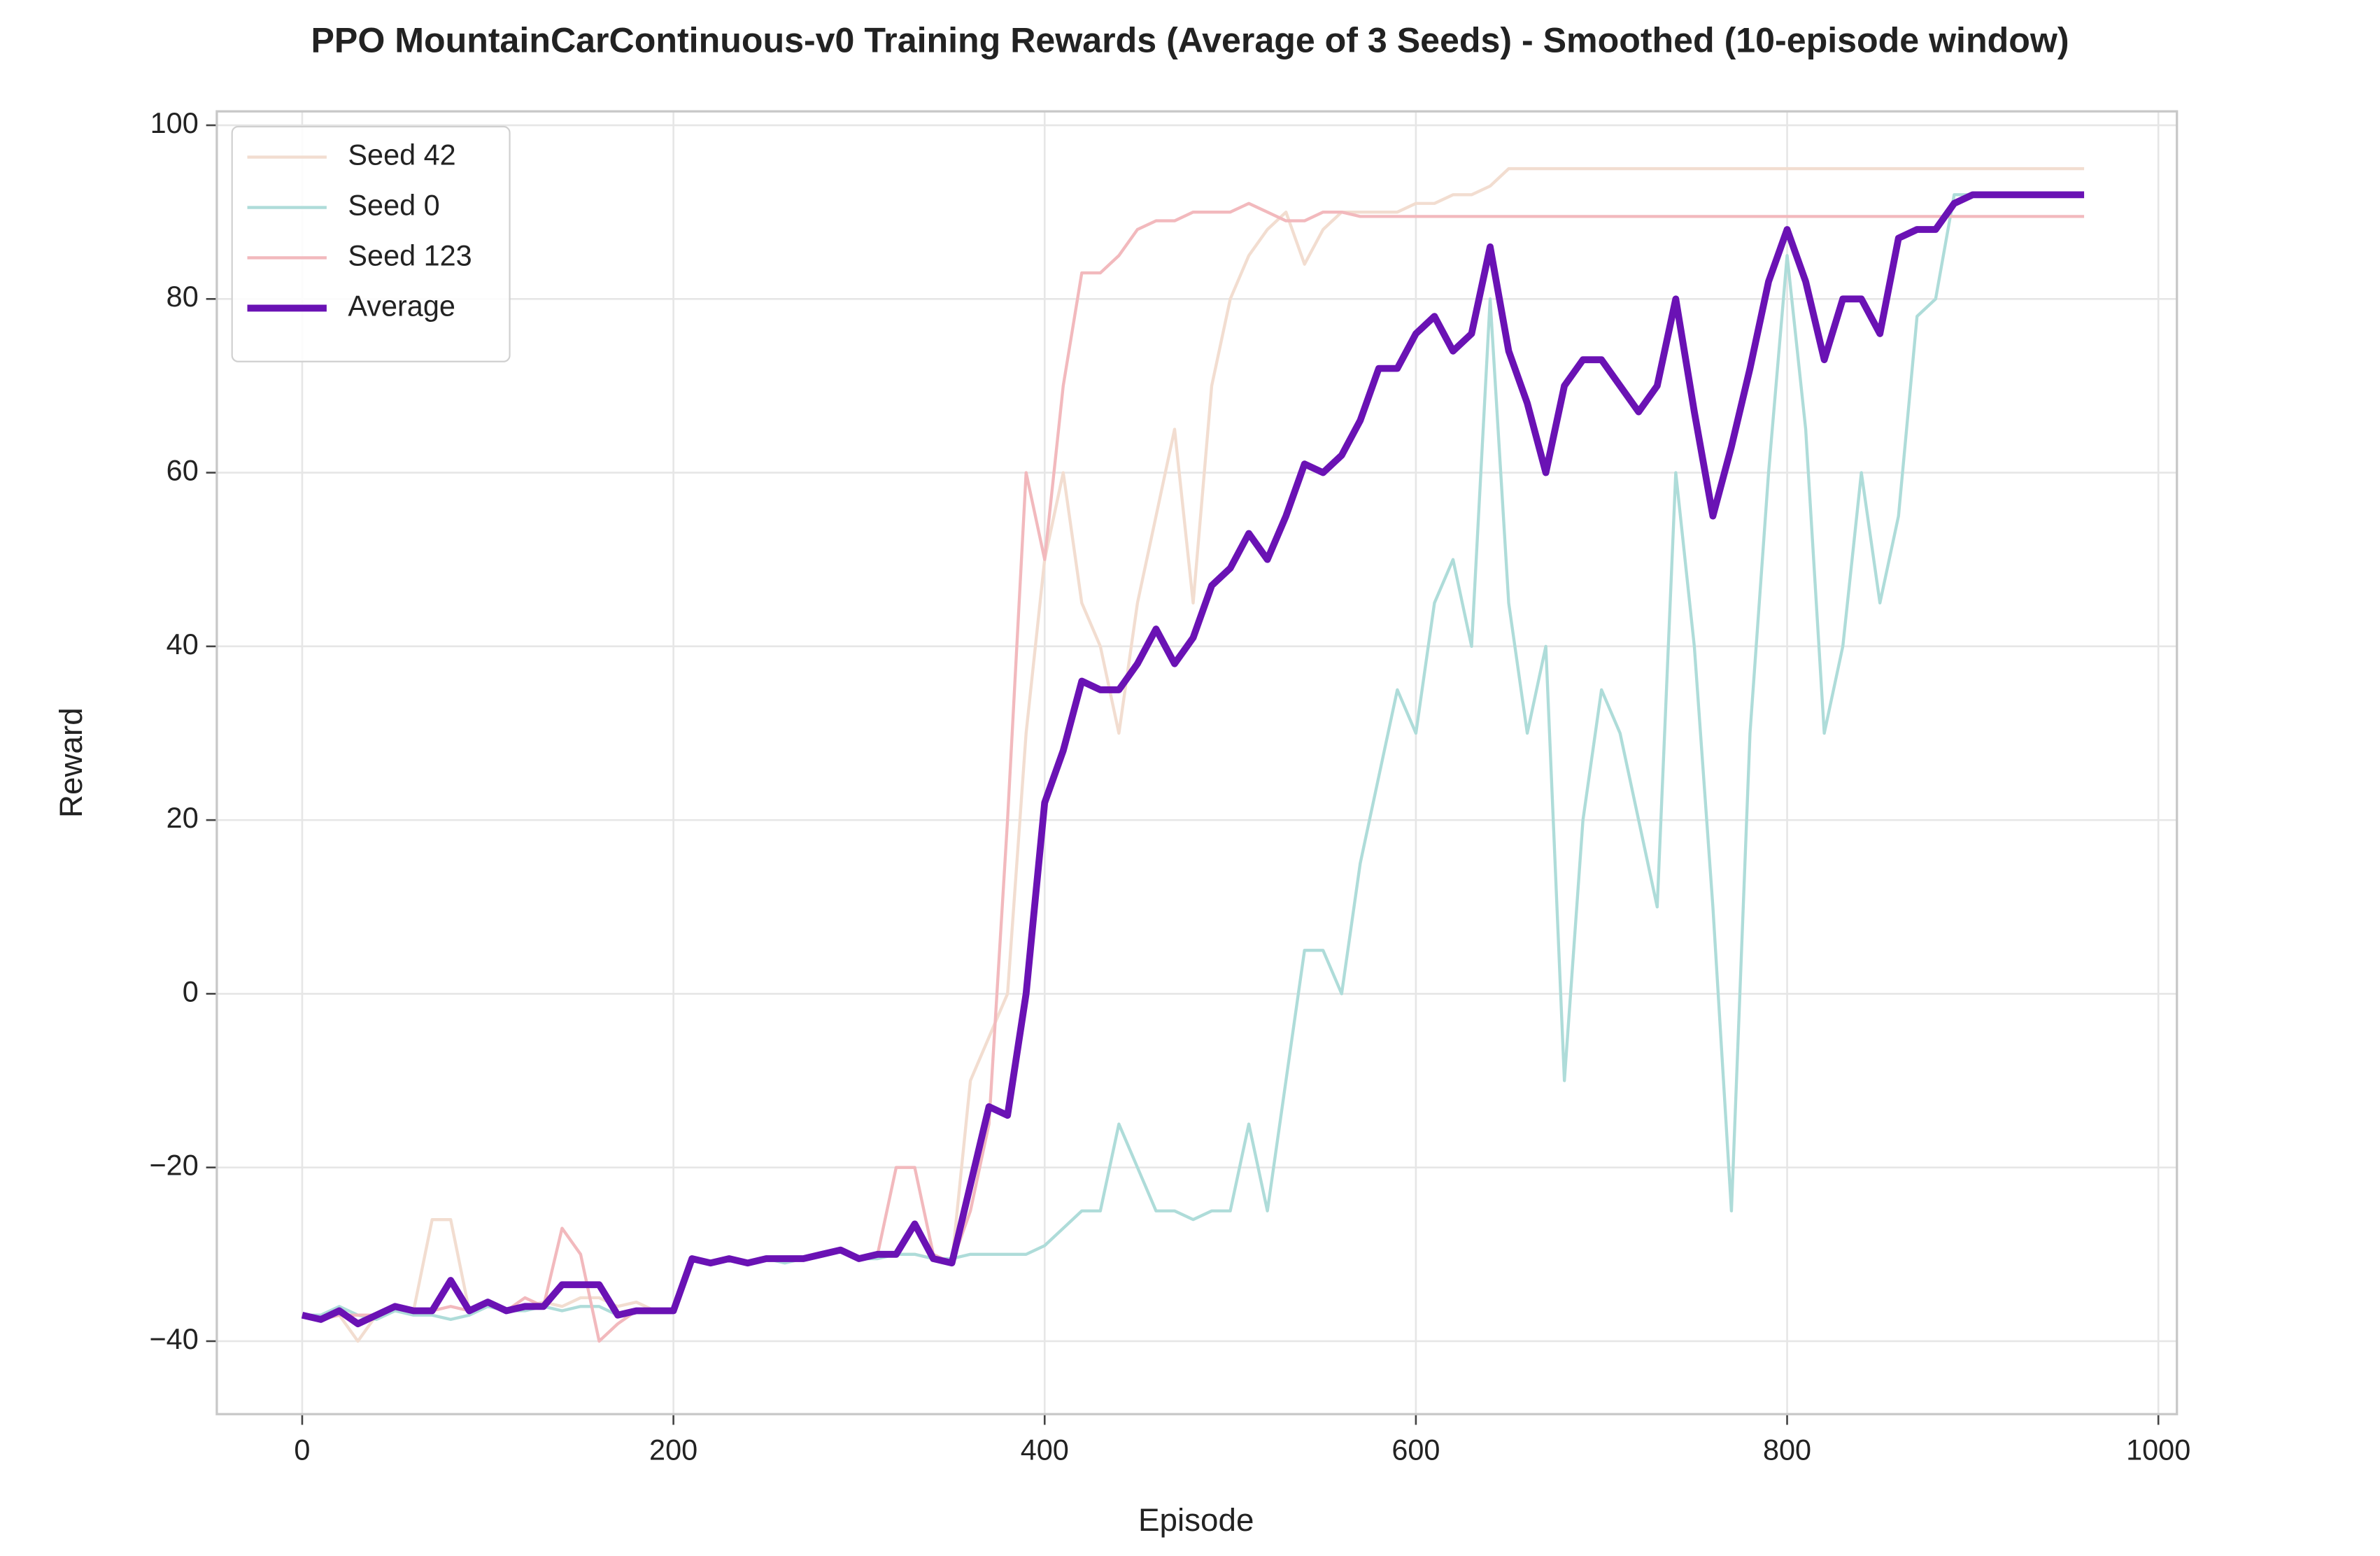 This screenshot has width=2380, height=1556. Describe the element at coordinates (302, 1450) in the screenshot. I see `x-tick-label: 0` at that location.